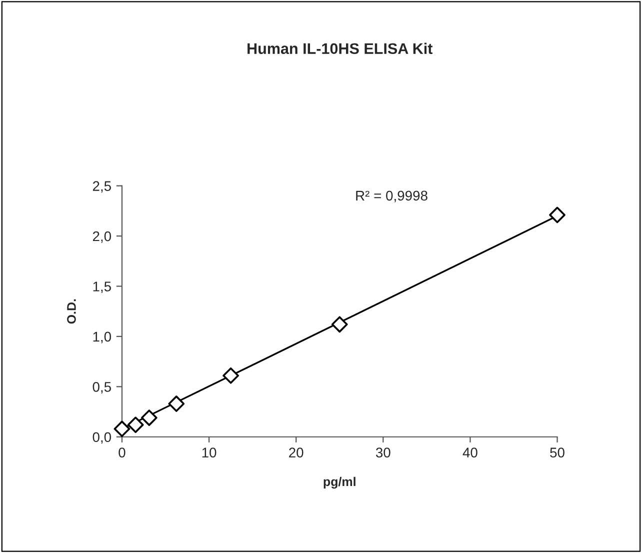  What do you see at coordinates (71, 311) in the screenshot?
I see `y-axis-title: O.D.` at bounding box center [71, 311].